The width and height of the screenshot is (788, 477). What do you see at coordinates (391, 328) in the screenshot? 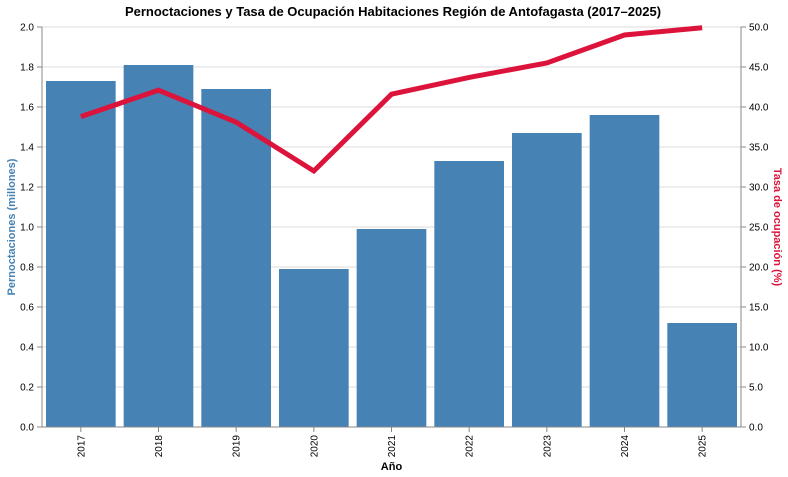
I see `bar-2021` at bounding box center [391, 328].